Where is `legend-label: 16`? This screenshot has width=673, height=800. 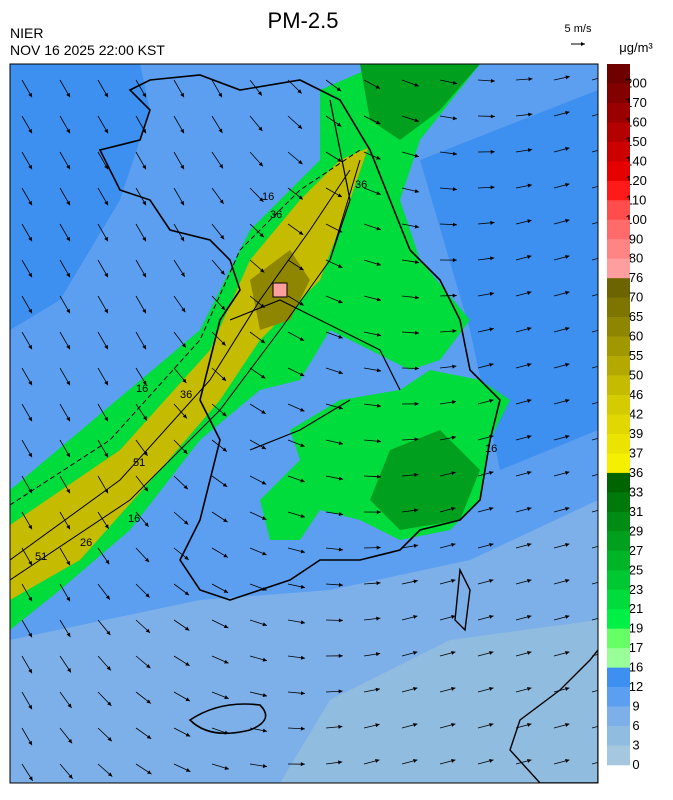 legend-label: 16 is located at coordinates (636, 667).